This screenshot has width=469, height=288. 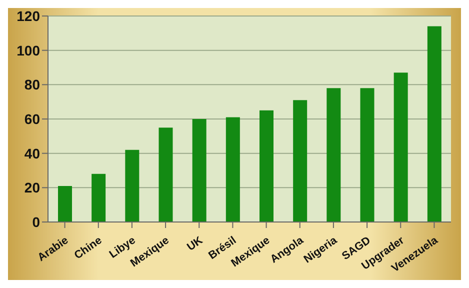 I want to click on y-tick-label: 0, so click(x=36, y=222).